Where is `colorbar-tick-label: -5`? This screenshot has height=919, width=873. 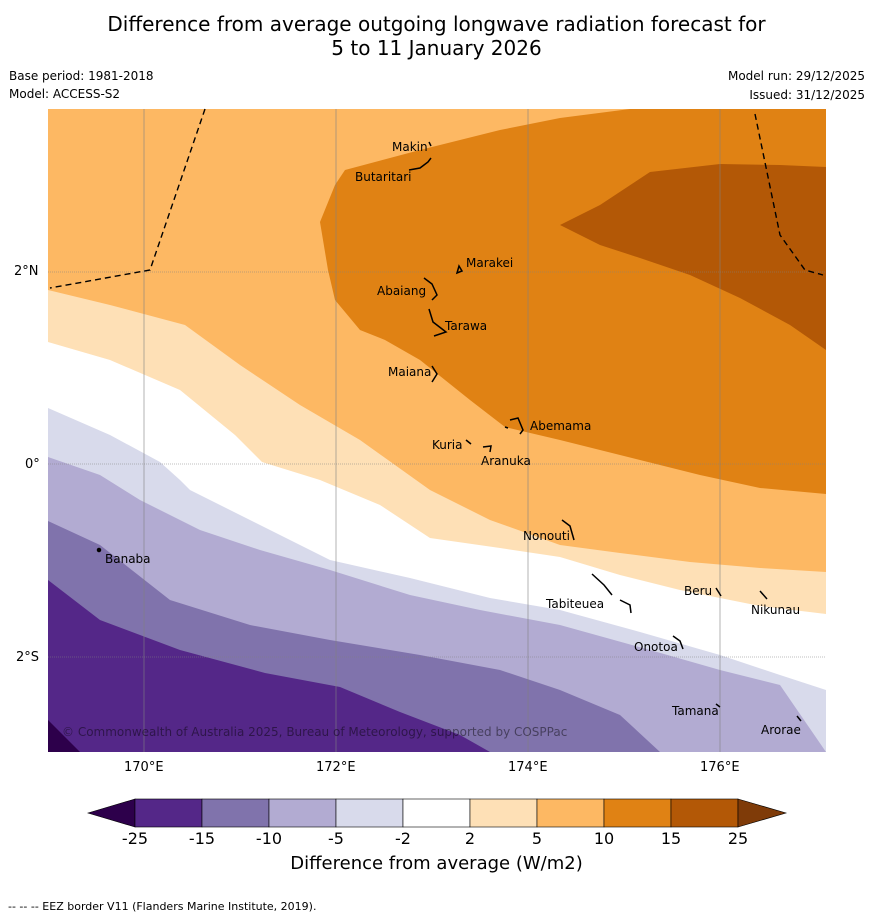
colorbar-tick-label: -5 is located at coordinates (336, 838).